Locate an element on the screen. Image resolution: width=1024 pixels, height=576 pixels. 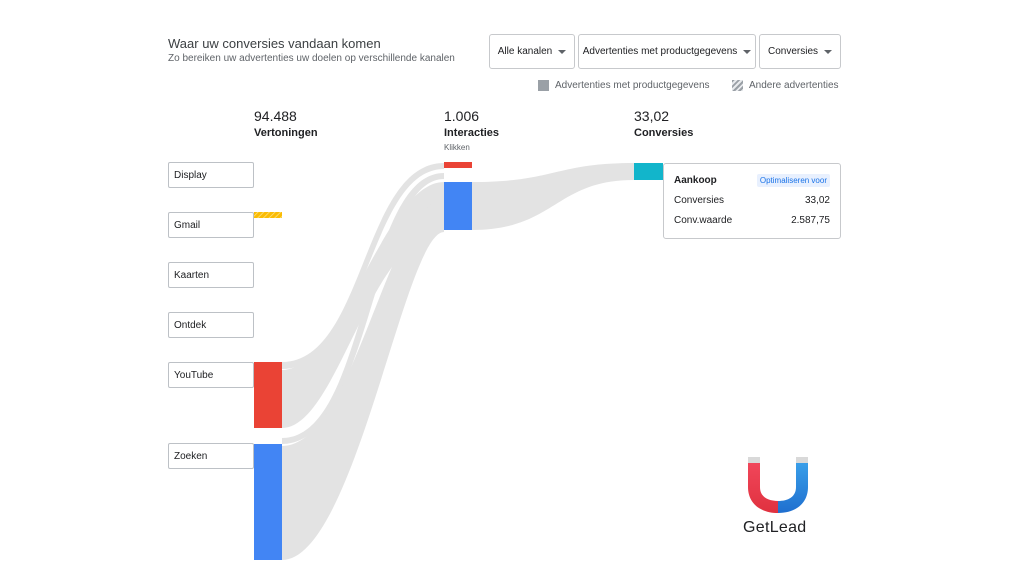
node-interactions-youtube is located at coordinates (458, 165).